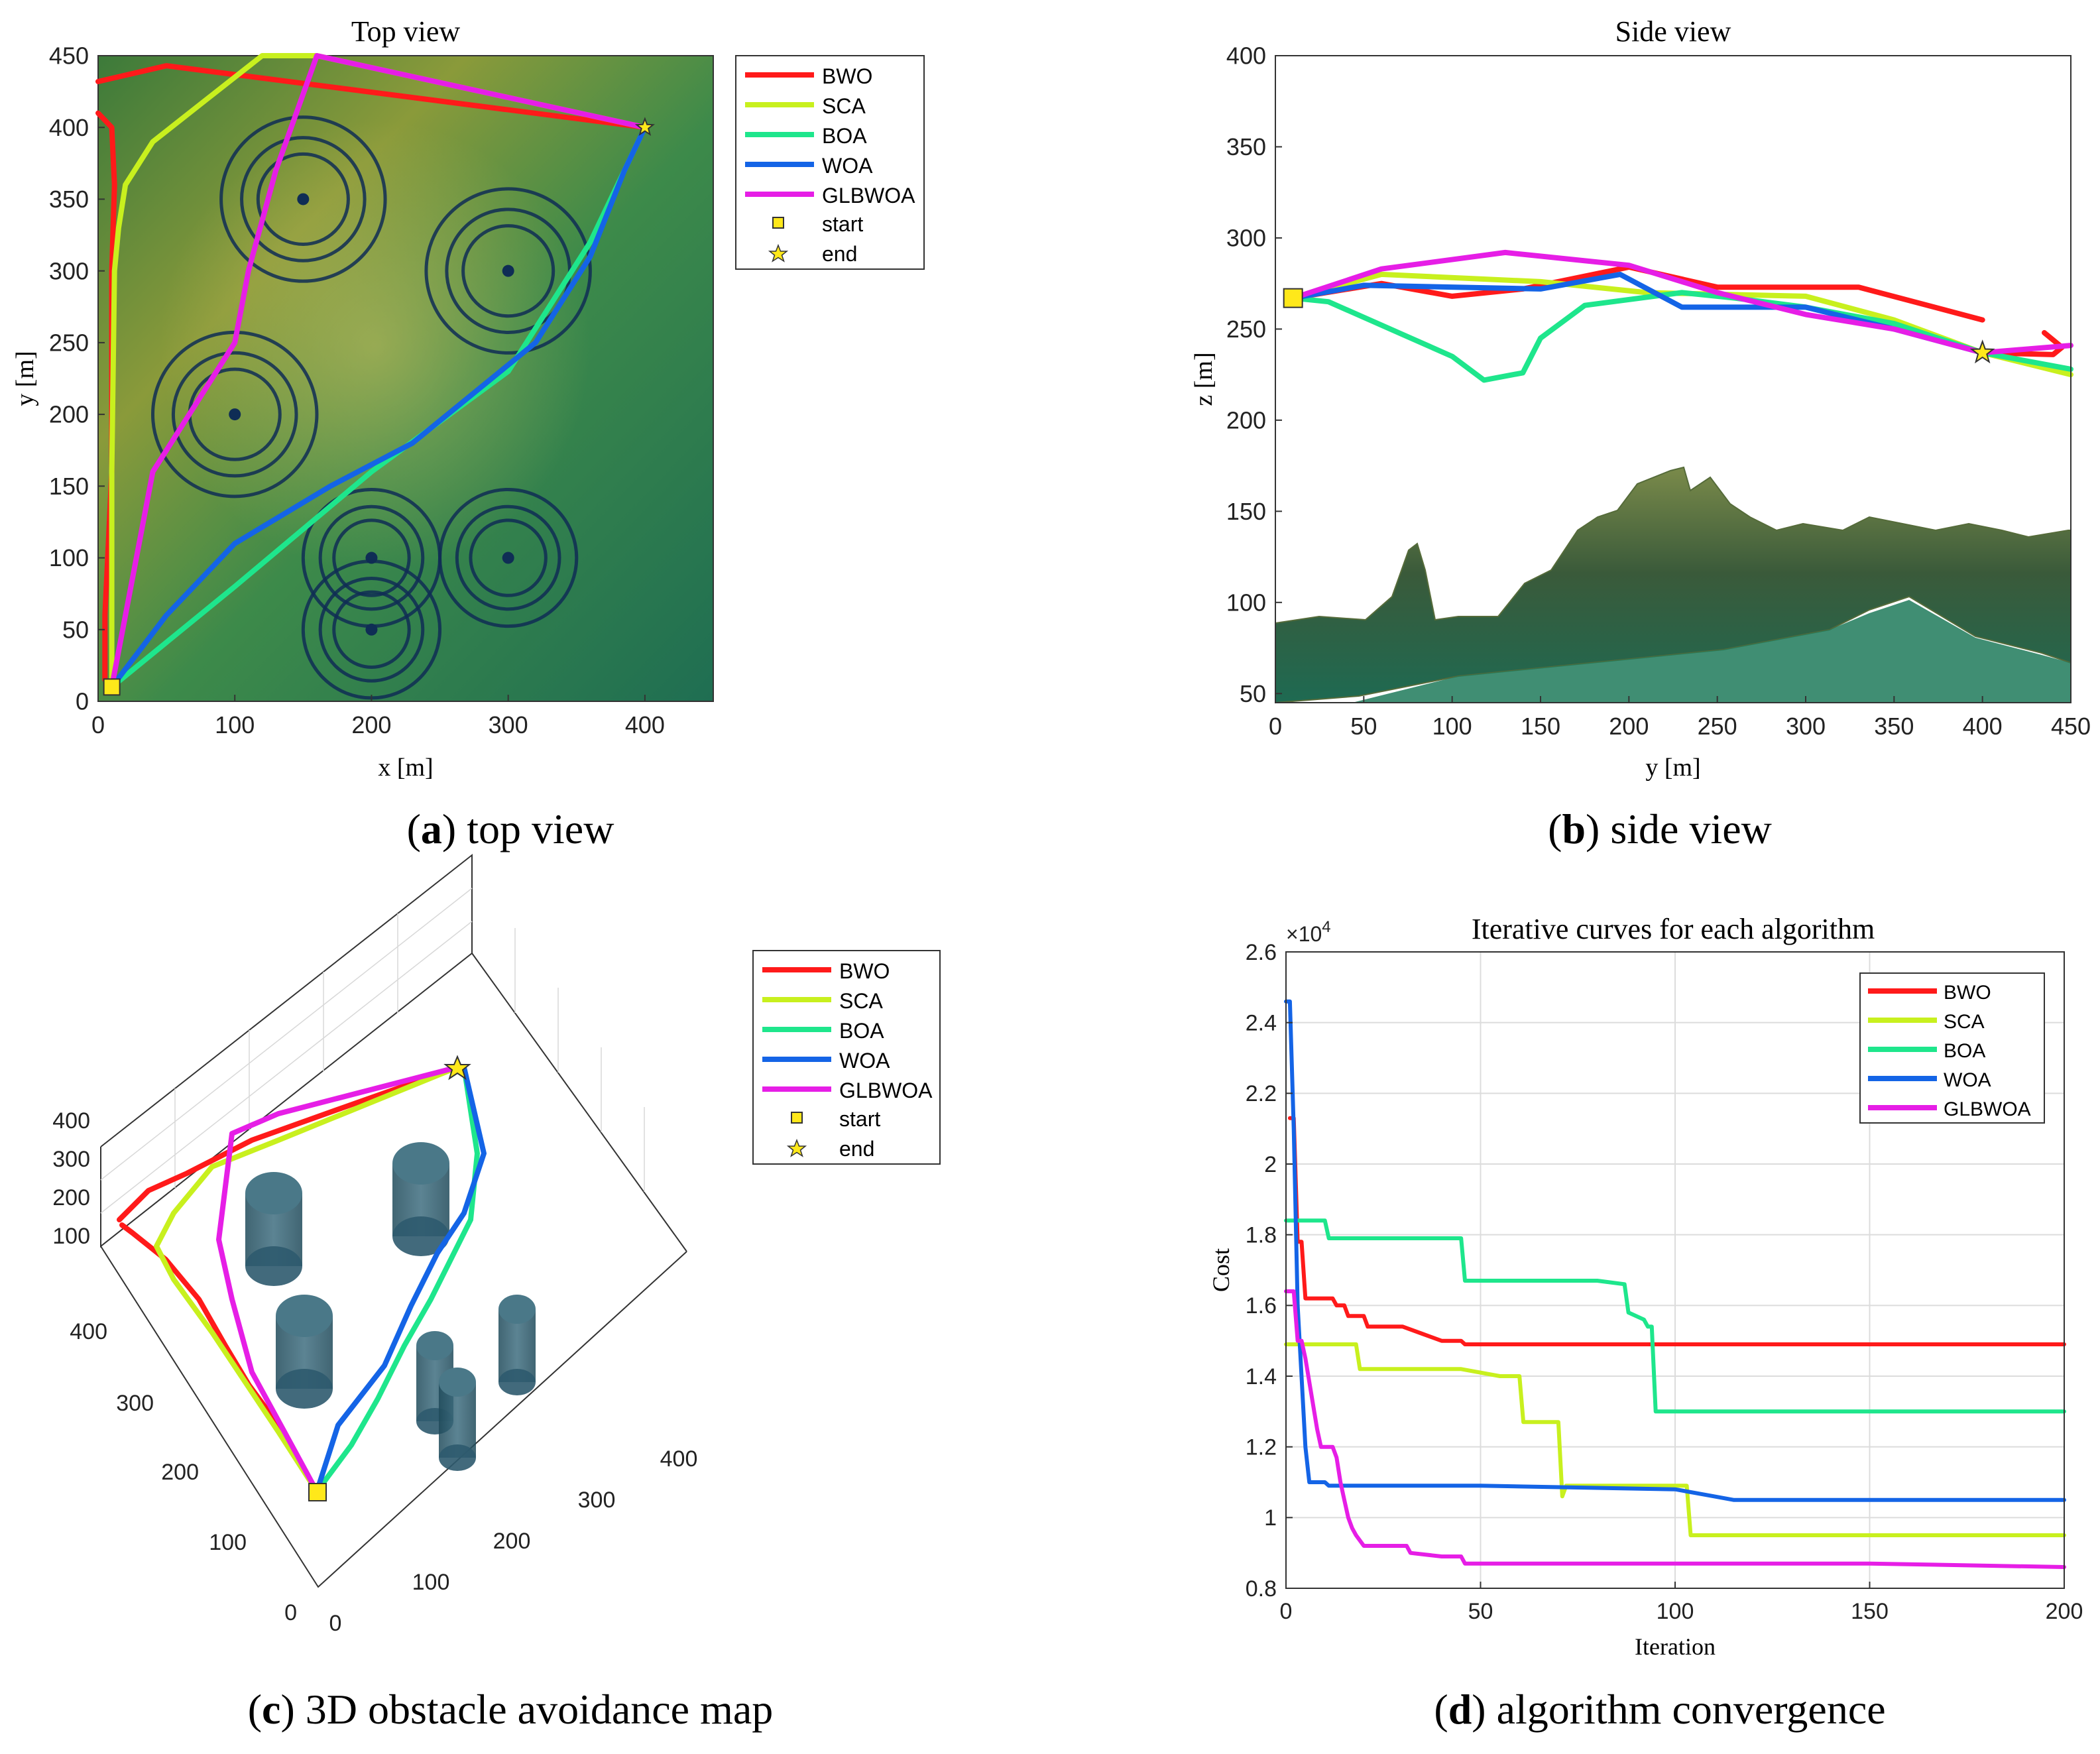 The image size is (2100, 1754). I want to click on 3d-path-boa, so click(397, 1279).